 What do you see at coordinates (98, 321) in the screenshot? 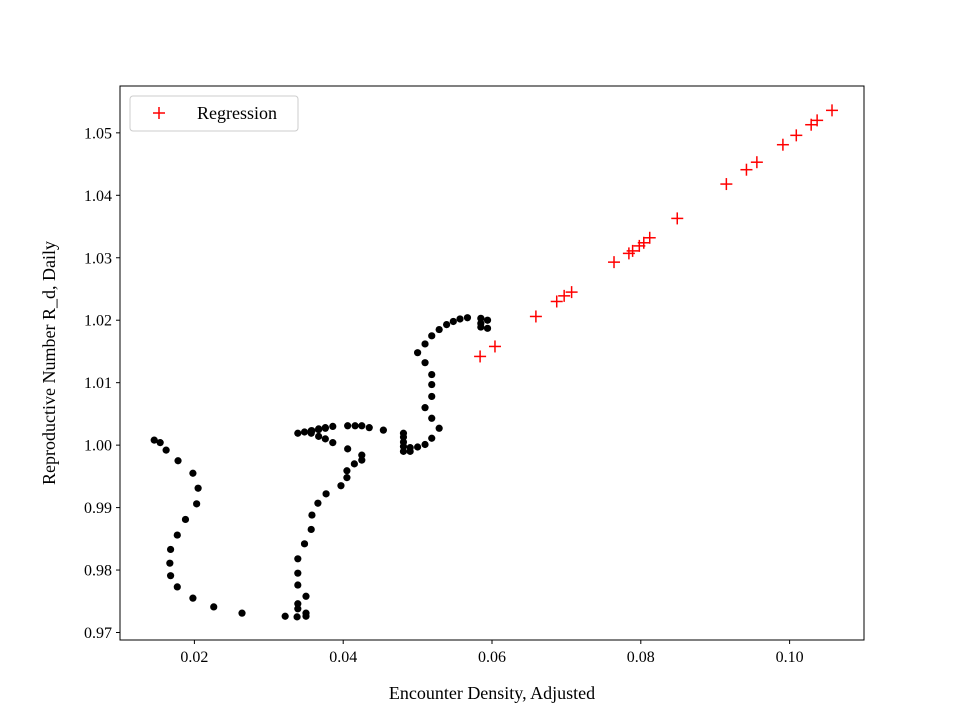
I see `y-tick-label: 1.02` at bounding box center [98, 321].